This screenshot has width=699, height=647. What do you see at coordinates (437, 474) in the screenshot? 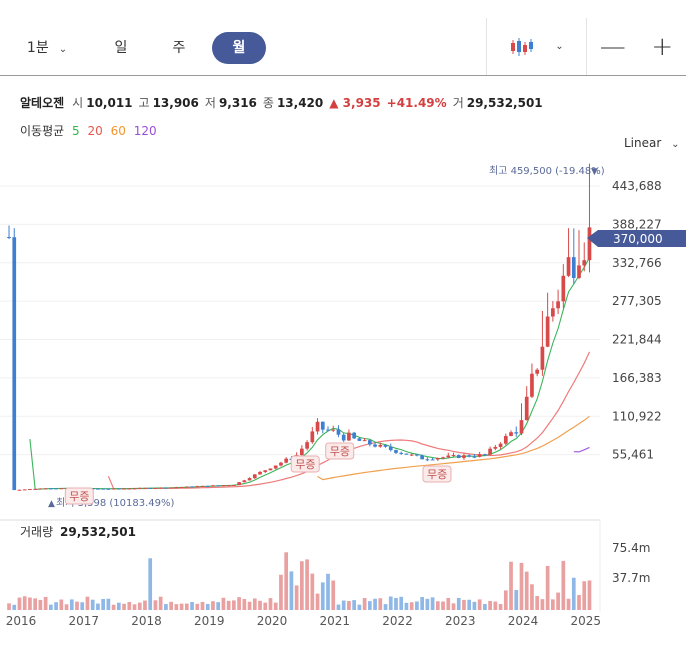
I see `event-badge` at bounding box center [437, 474].